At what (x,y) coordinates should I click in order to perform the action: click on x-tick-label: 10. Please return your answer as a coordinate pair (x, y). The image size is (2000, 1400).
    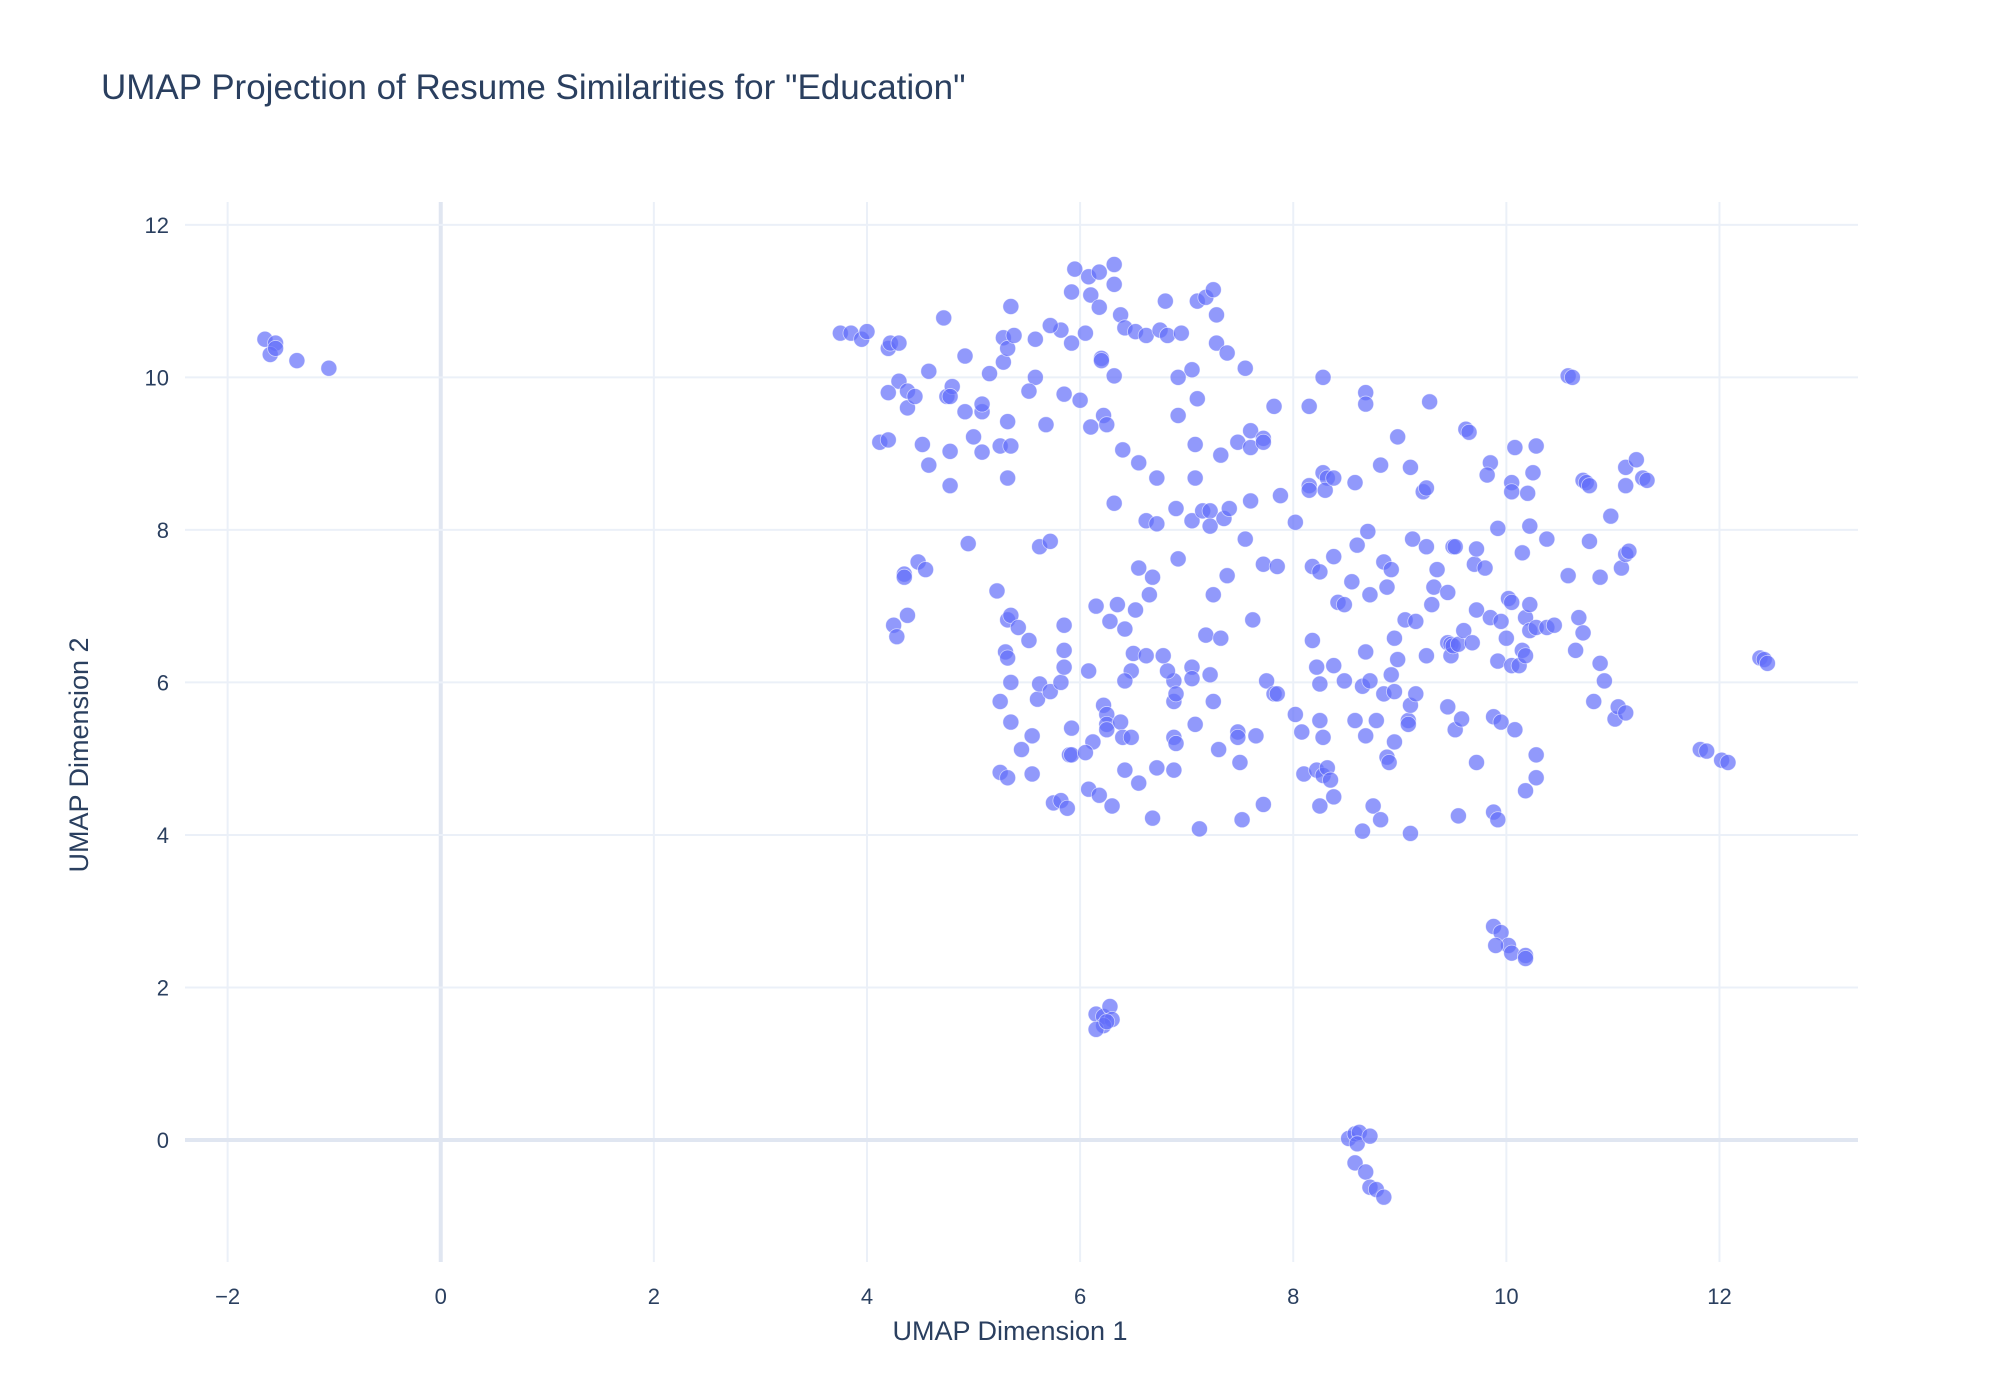
    Looking at the image, I should click on (1506, 1296).